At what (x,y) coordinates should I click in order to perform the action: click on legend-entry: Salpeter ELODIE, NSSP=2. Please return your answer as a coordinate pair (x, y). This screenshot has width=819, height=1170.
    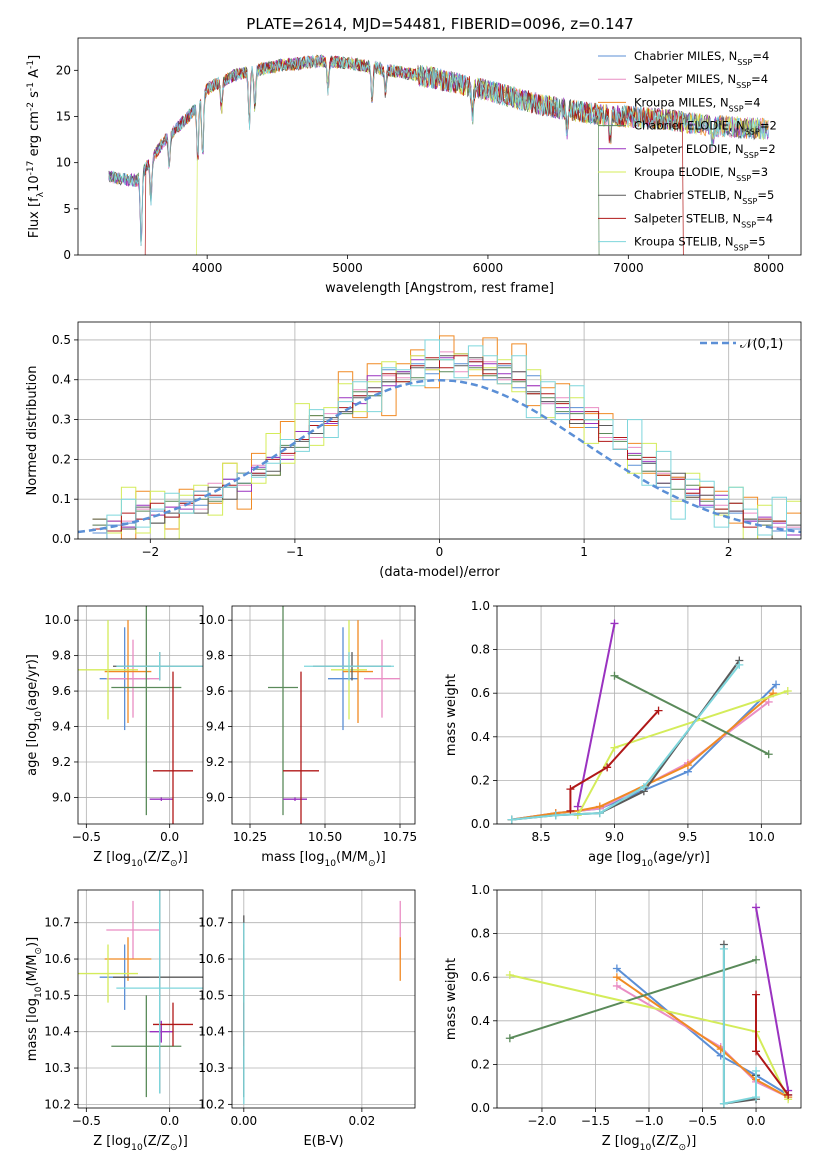
    Looking at the image, I should click on (705, 151).